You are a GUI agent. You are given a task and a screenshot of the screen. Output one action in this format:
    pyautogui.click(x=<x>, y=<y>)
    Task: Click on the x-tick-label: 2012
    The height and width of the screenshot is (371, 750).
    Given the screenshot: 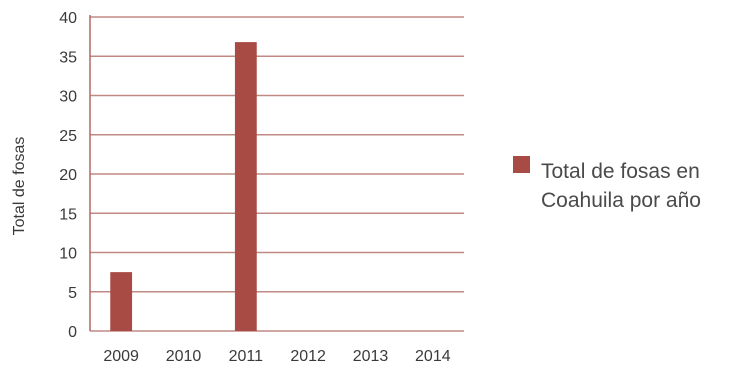 What is the action you would take?
    pyautogui.click(x=308, y=356)
    